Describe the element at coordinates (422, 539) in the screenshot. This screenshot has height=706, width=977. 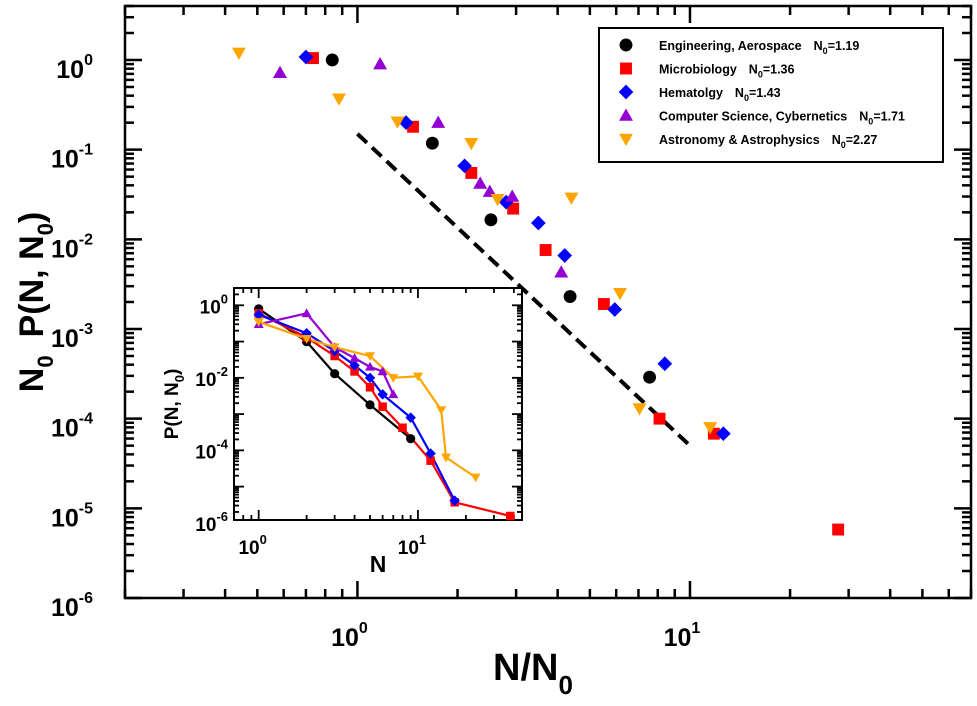
I see `inset-x-tick-label-1-exponent: 1` at that location.